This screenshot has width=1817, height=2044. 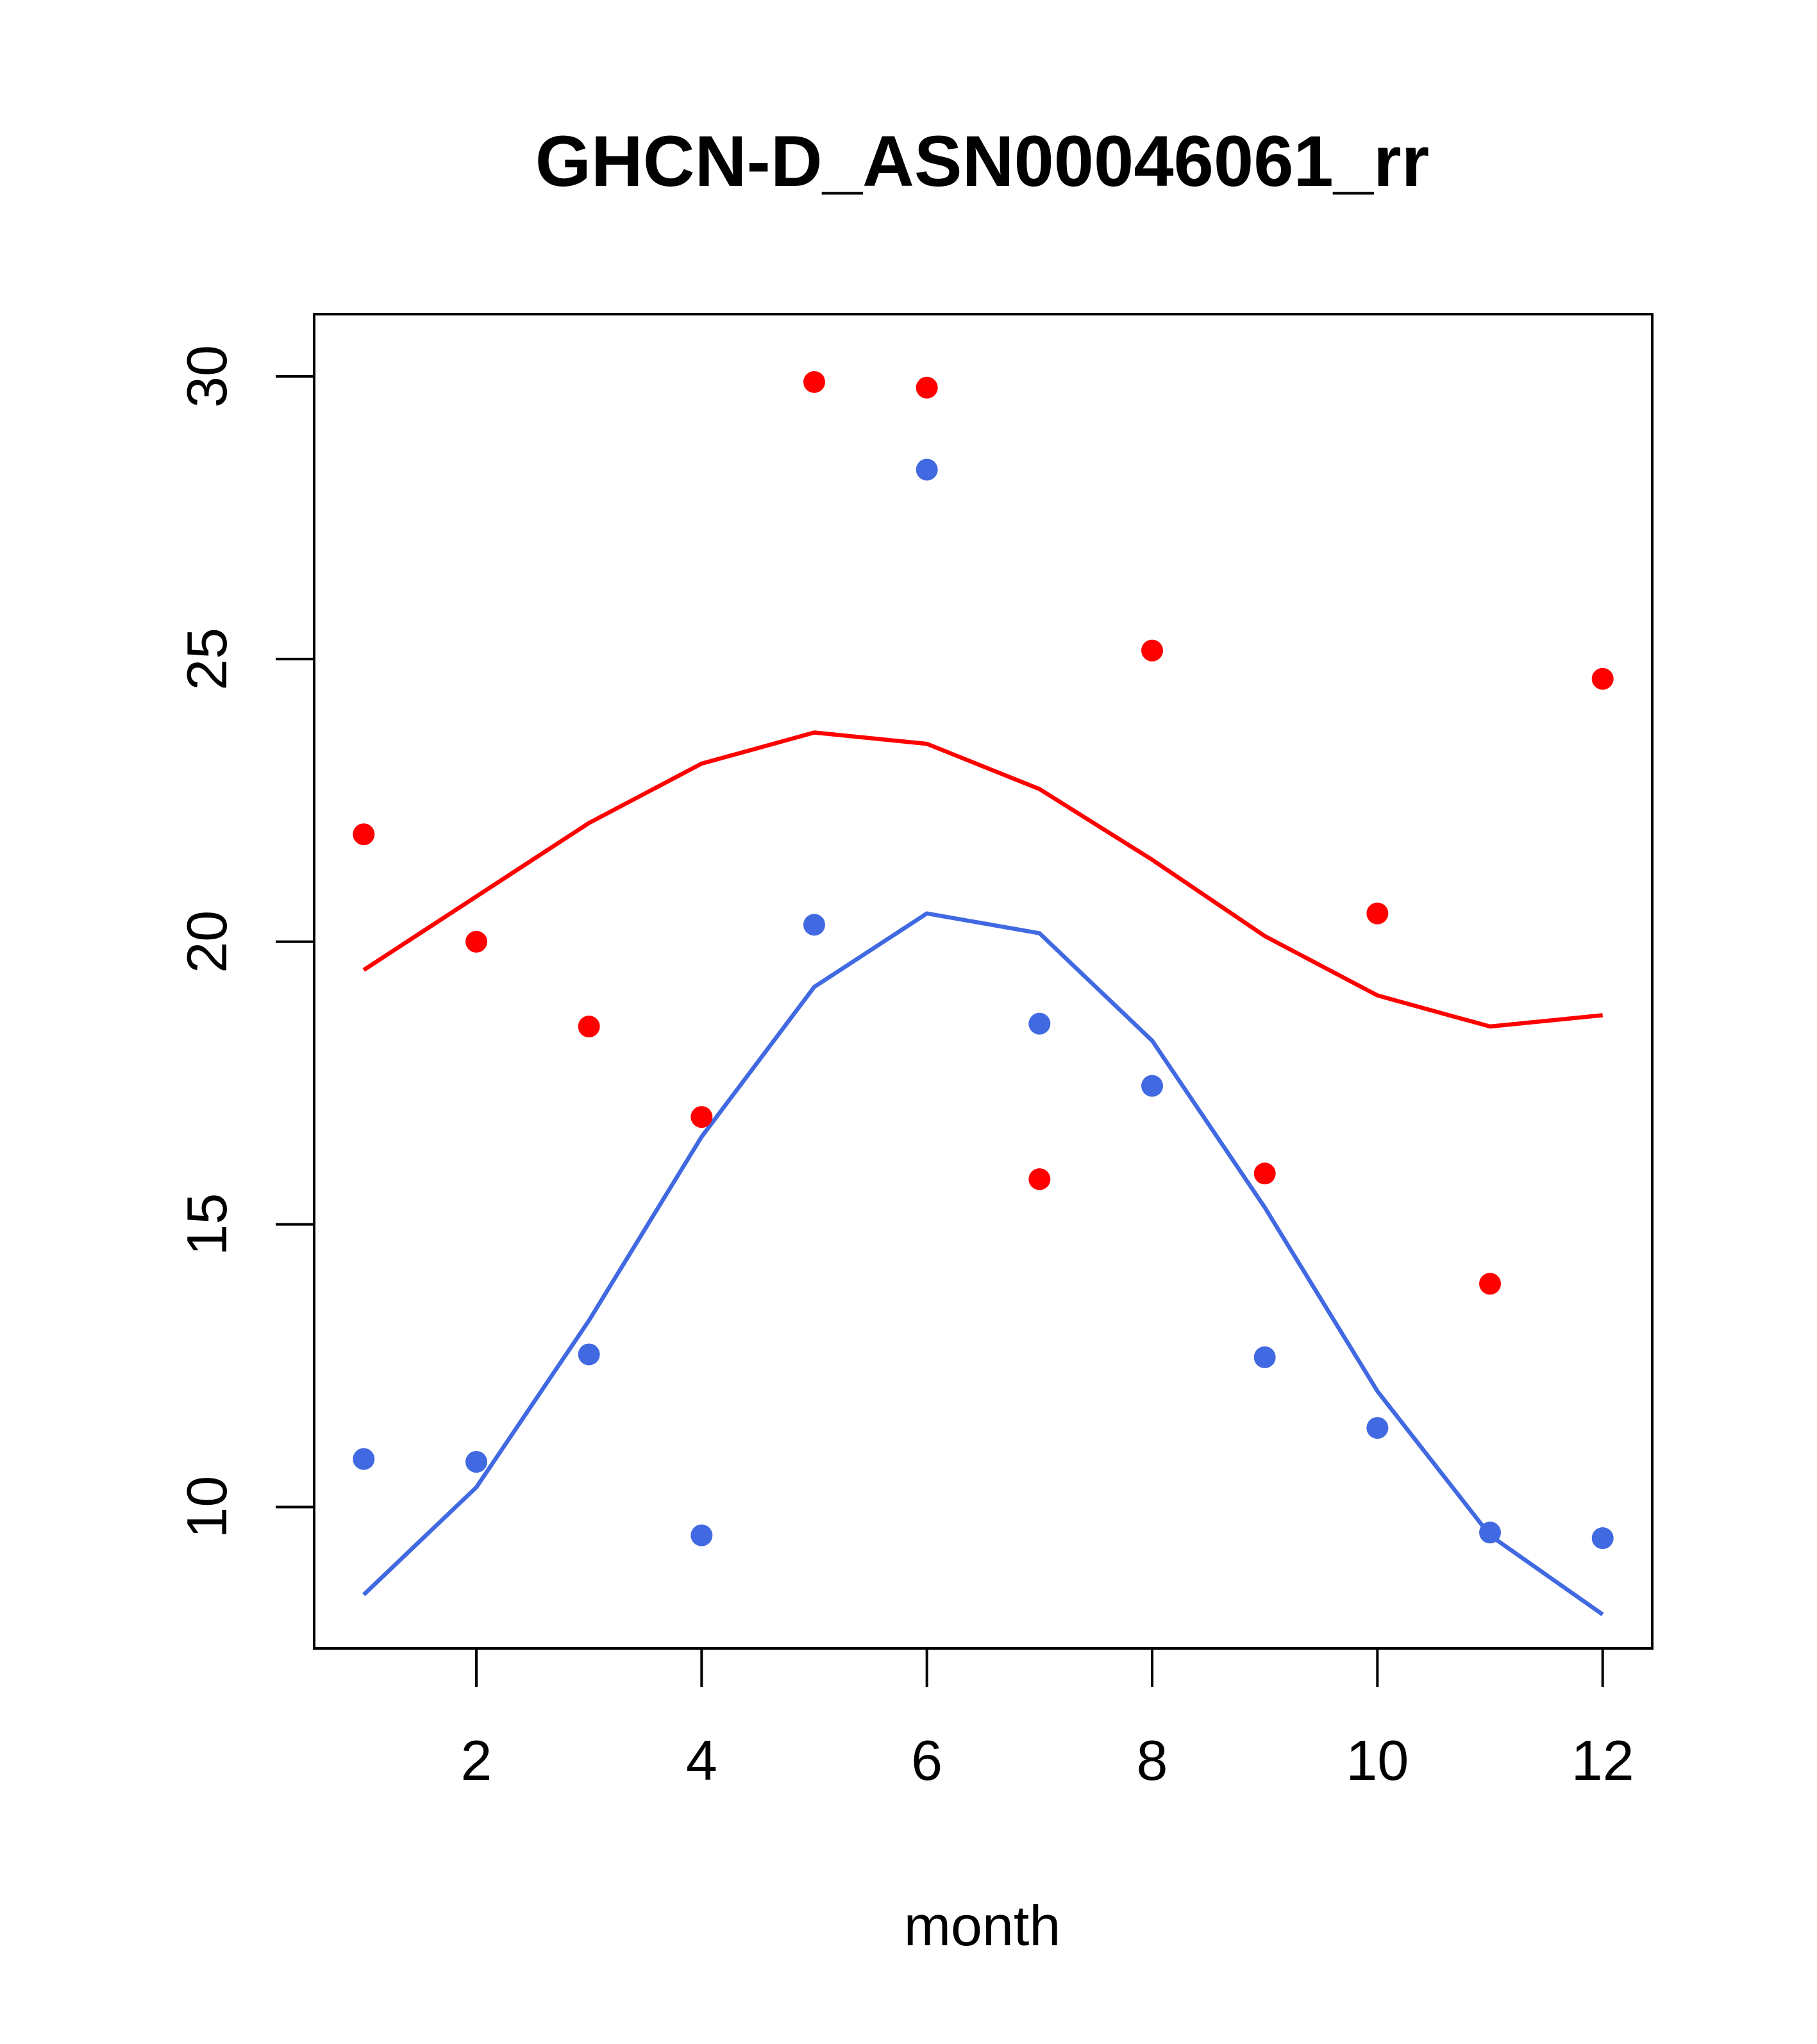 What do you see at coordinates (207, 1508) in the screenshot?
I see `y-tick-label: 10` at bounding box center [207, 1508].